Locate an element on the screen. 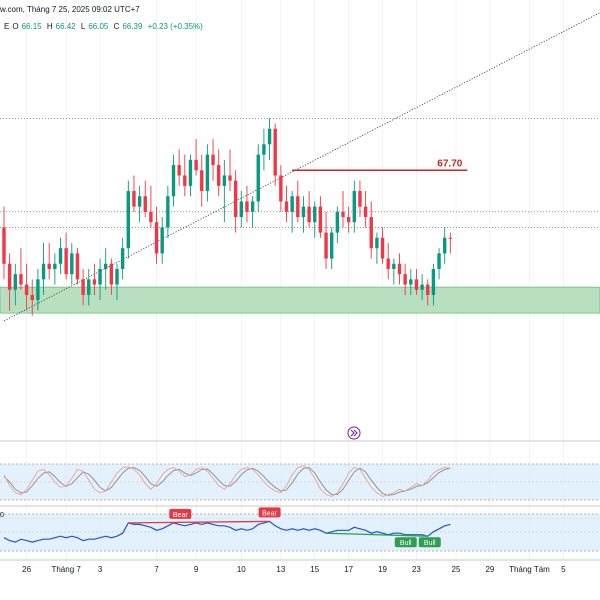 The image size is (600, 600). change-value: +0.23 (+0.35%) is located at coordinates (175, 26).